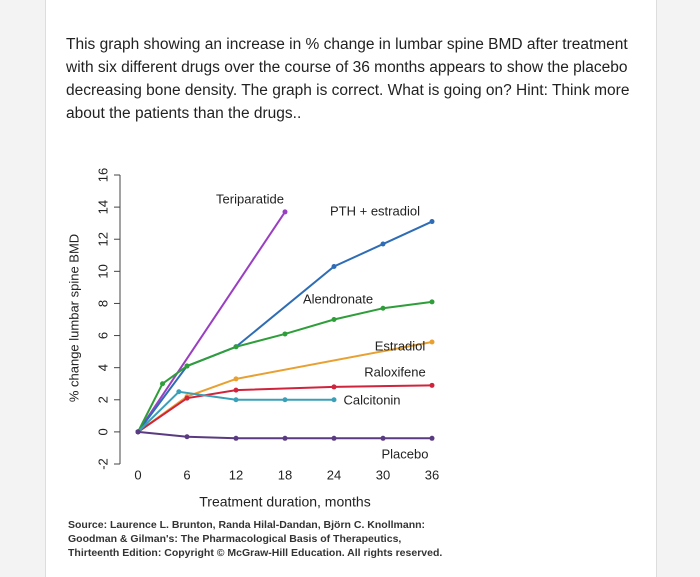 This screenshot has width=700, height=577. Describe the element at coordinates (102, 271) in the screenshot. I see `y-tick-label: 10` at that location.